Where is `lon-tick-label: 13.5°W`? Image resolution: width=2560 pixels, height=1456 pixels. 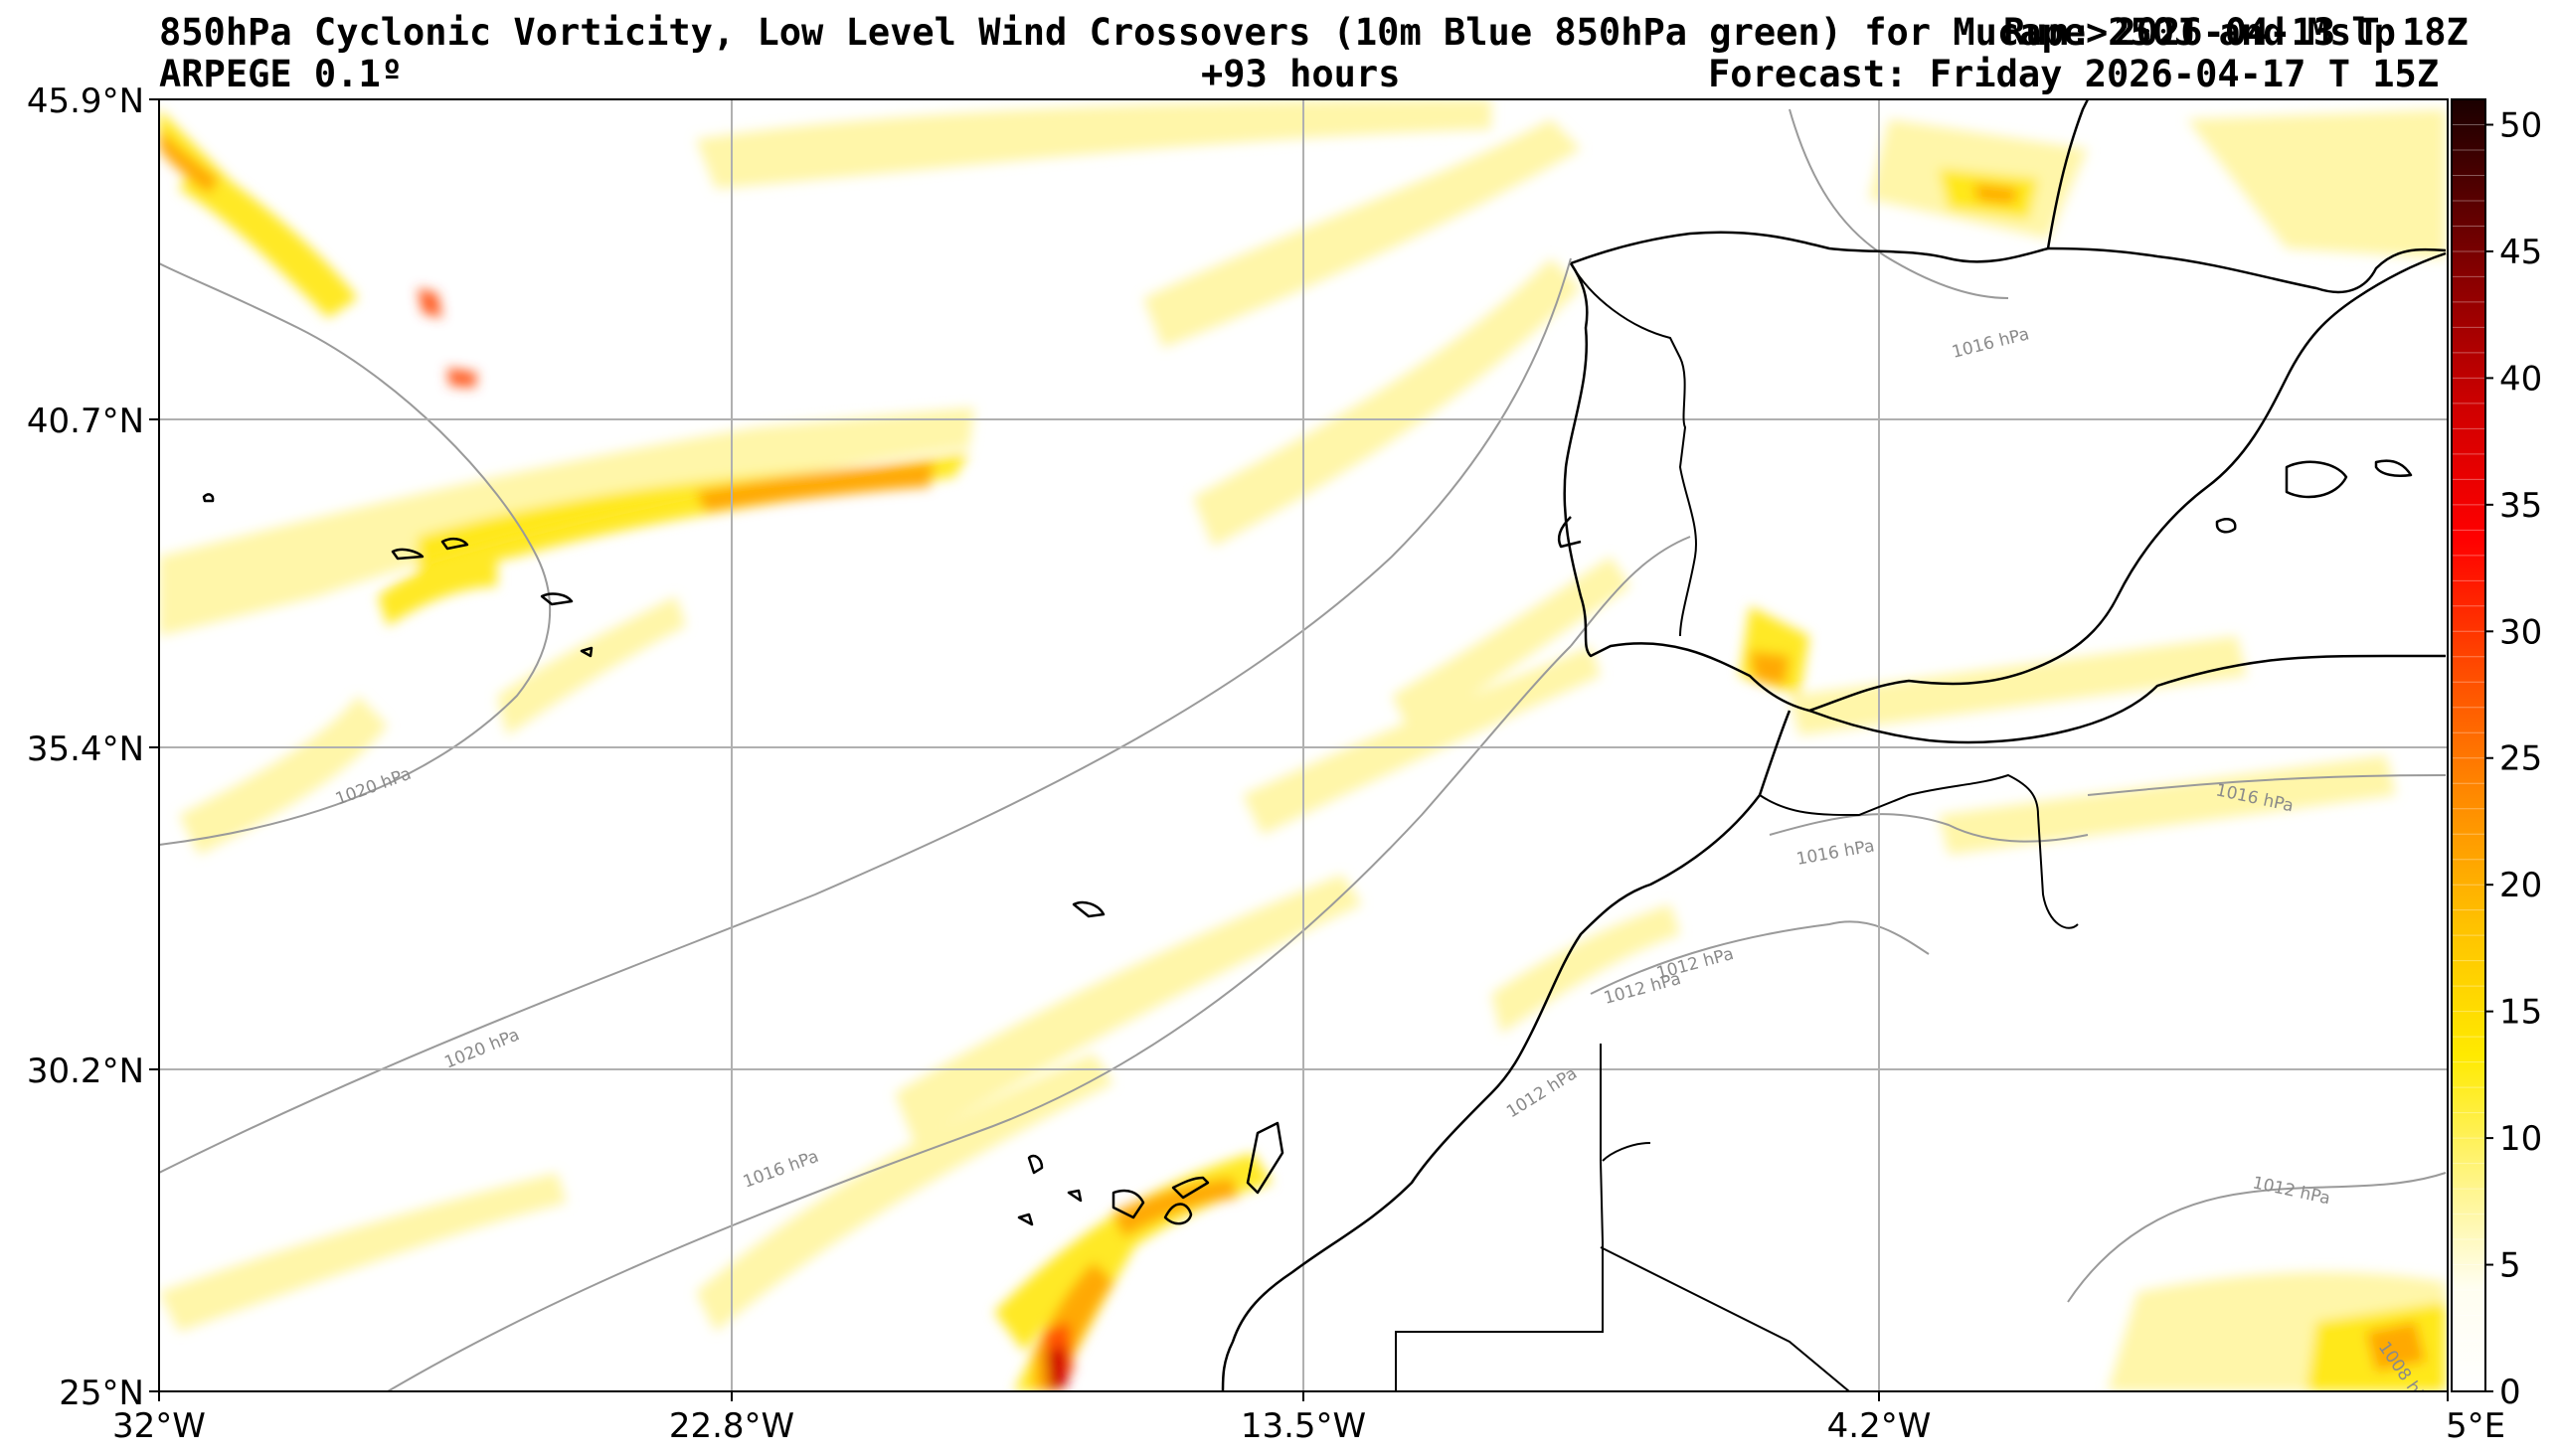 lon-tick-label: 13.5°W is located at coordinates (1303, 1426).